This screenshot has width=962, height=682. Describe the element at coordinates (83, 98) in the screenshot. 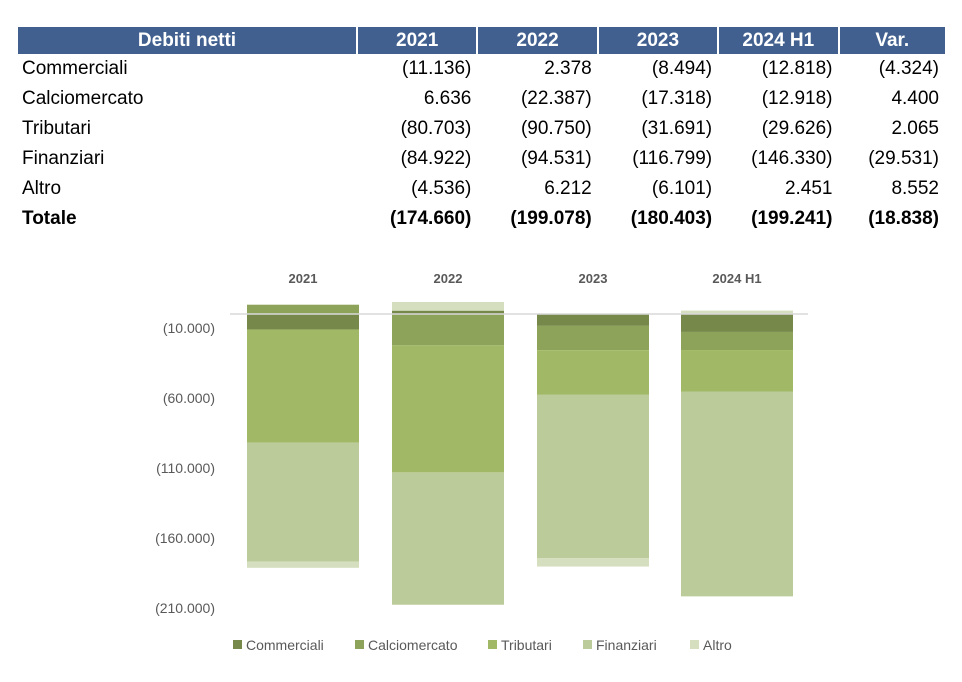

I see `row-label: Calciomercato` at that location.